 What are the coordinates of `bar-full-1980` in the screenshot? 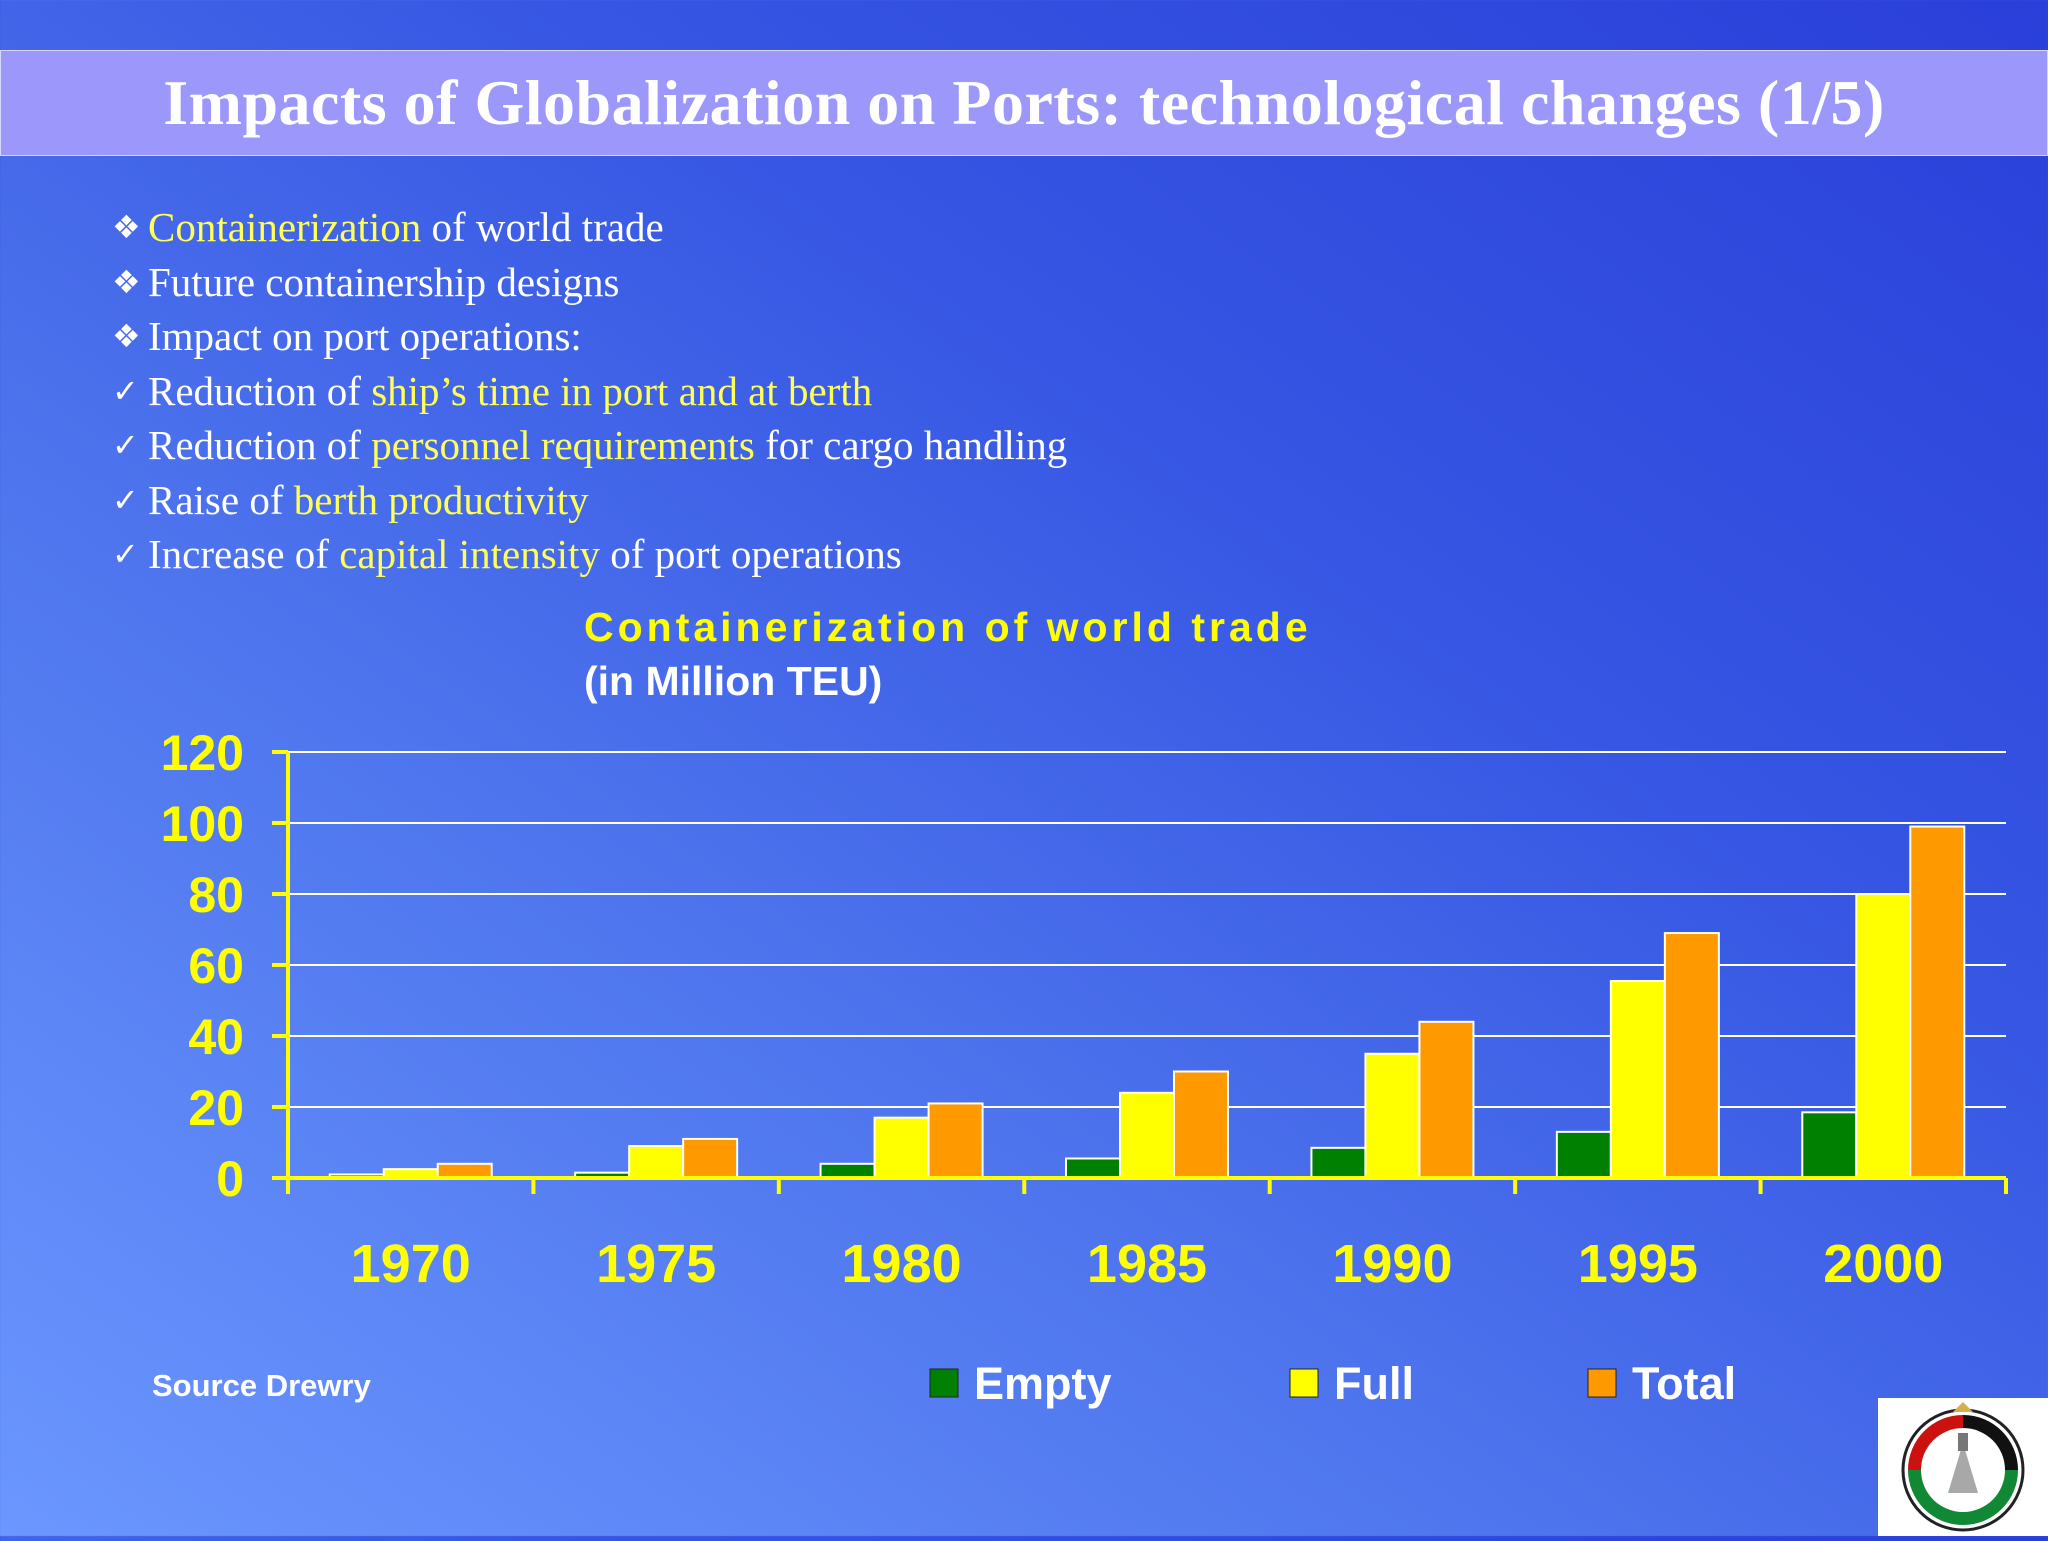 It's located at (901, 1148).